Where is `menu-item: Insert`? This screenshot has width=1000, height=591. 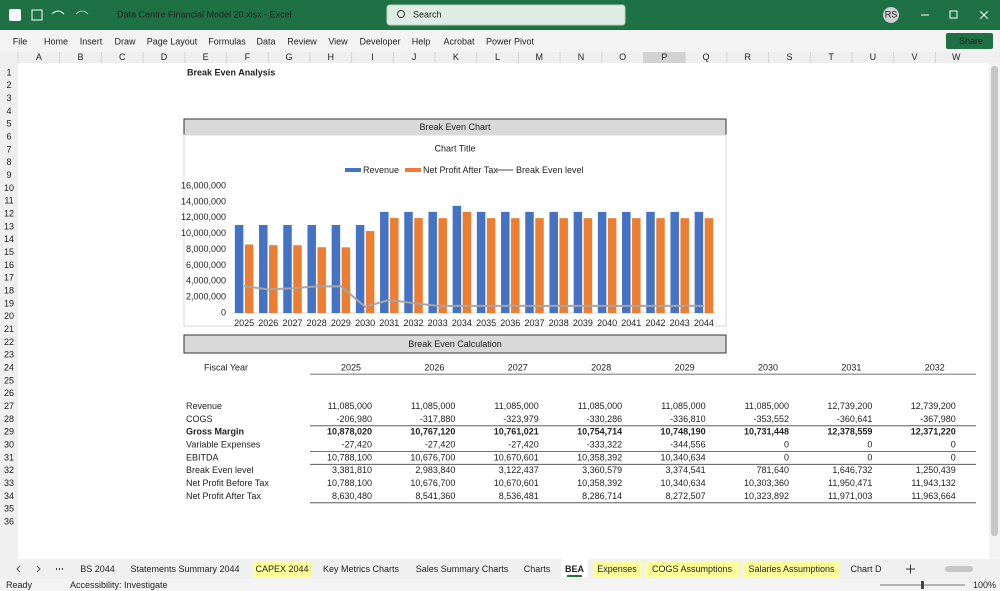
menu-item: Insert is located at coordinates (91, 41).